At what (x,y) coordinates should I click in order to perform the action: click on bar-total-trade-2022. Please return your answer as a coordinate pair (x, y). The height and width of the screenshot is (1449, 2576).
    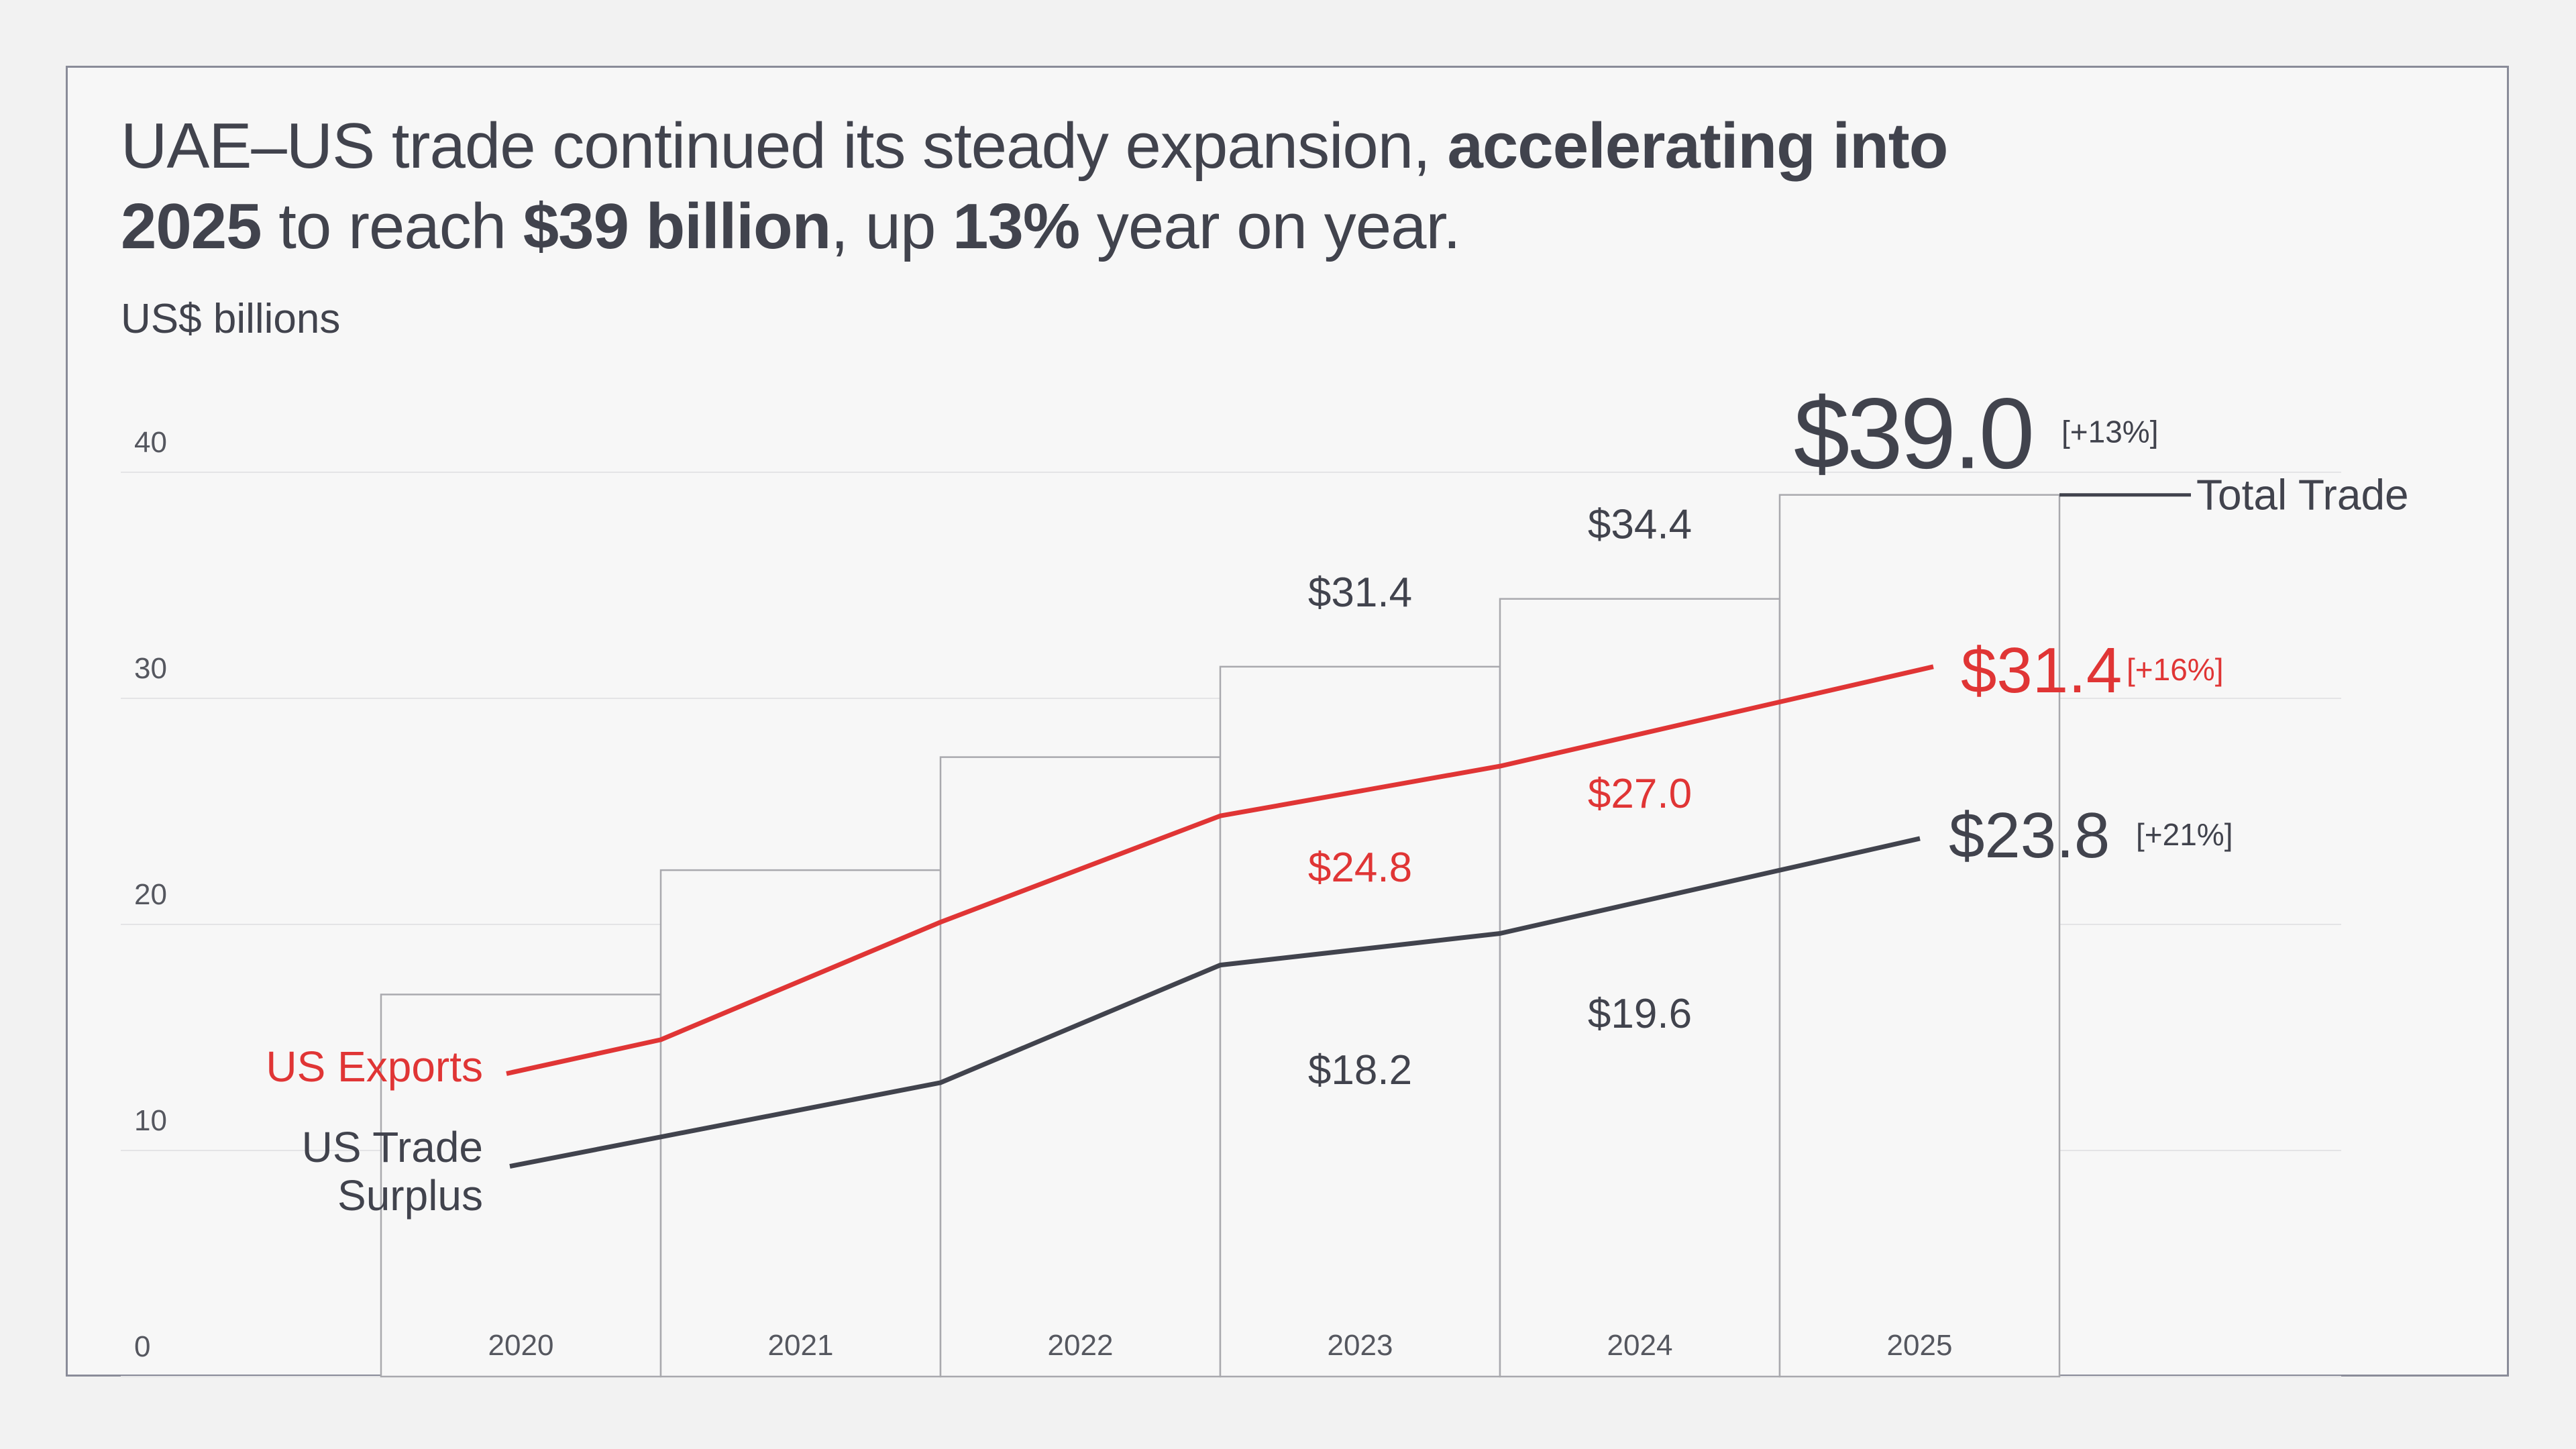
    Looking at the image, I should click on (1080, 1067).